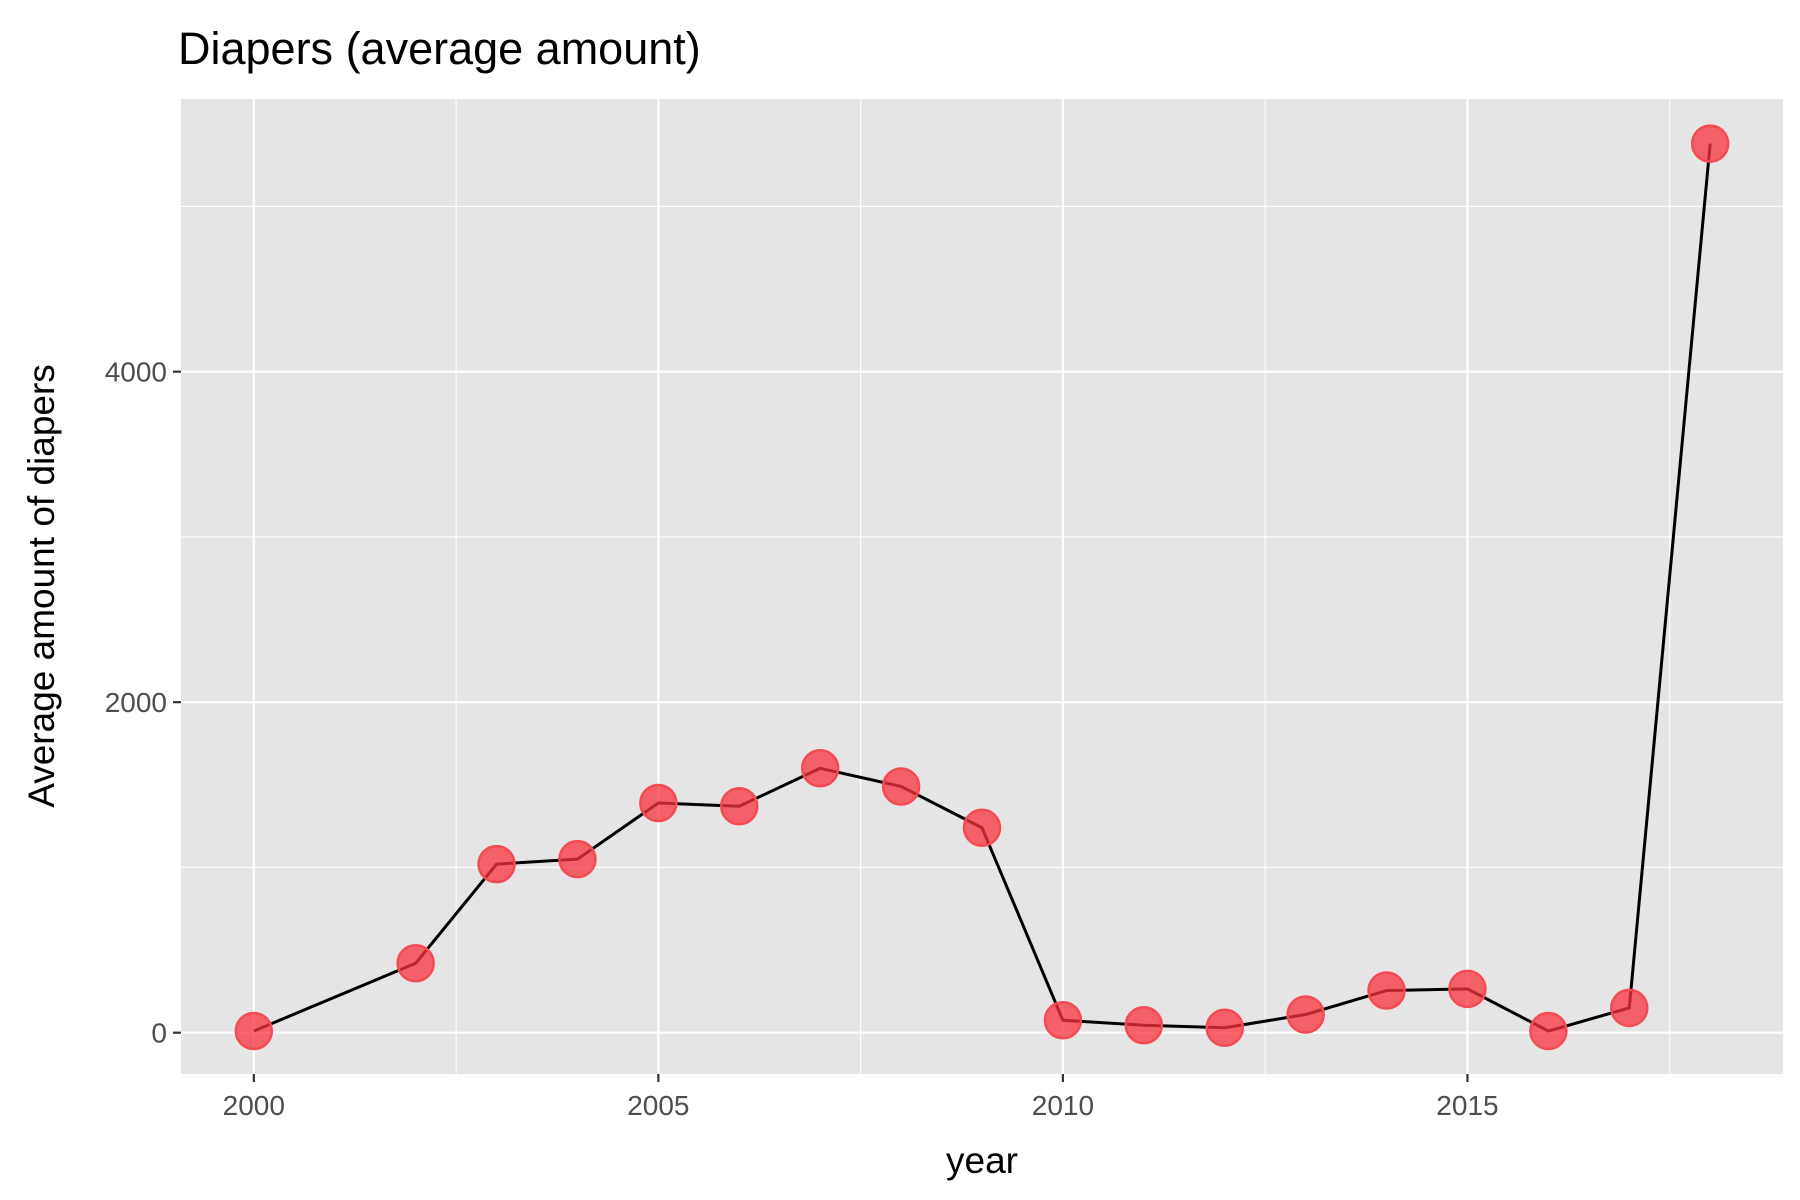  What do you see at coordinates (159, 1033) in the screenshot?
I see `y-tick-label: 0` at bounding box center [159, 1033].